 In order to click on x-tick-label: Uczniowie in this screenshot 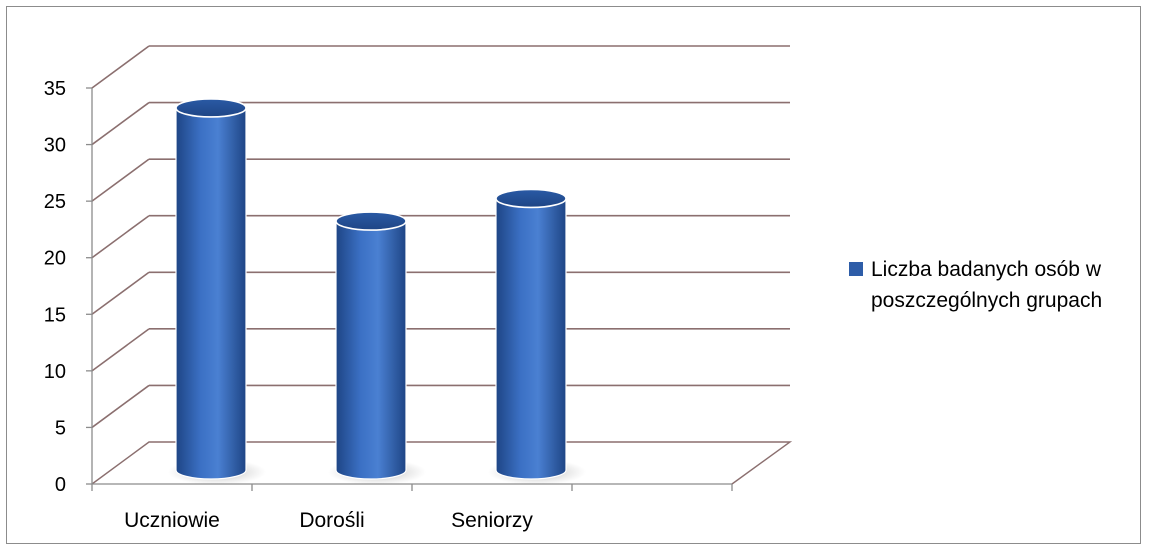, I will do `click(172, 520)`.